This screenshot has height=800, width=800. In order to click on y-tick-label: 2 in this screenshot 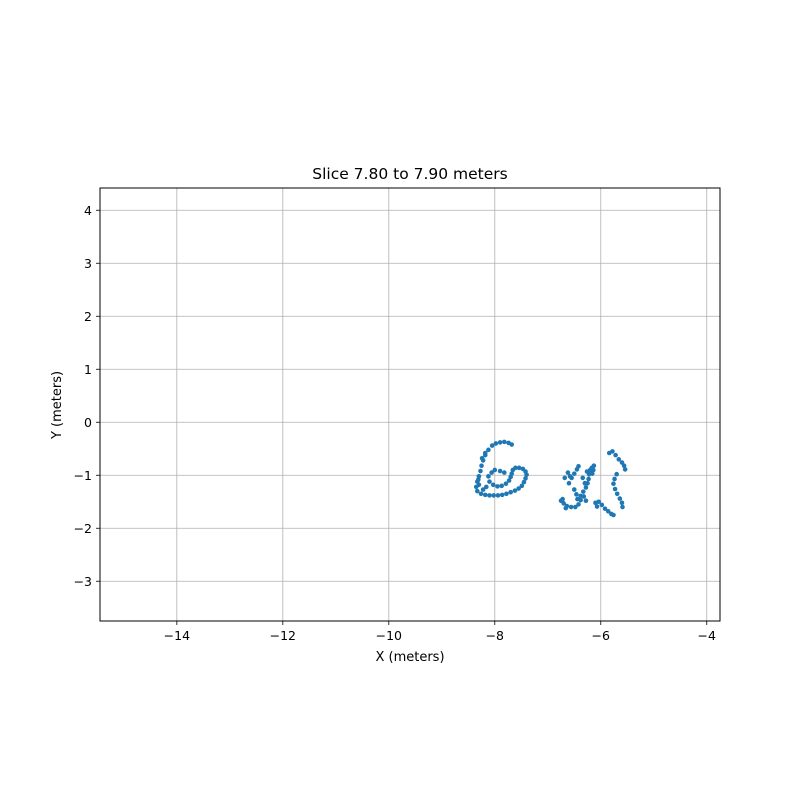, I will do `click(88, 316)`.